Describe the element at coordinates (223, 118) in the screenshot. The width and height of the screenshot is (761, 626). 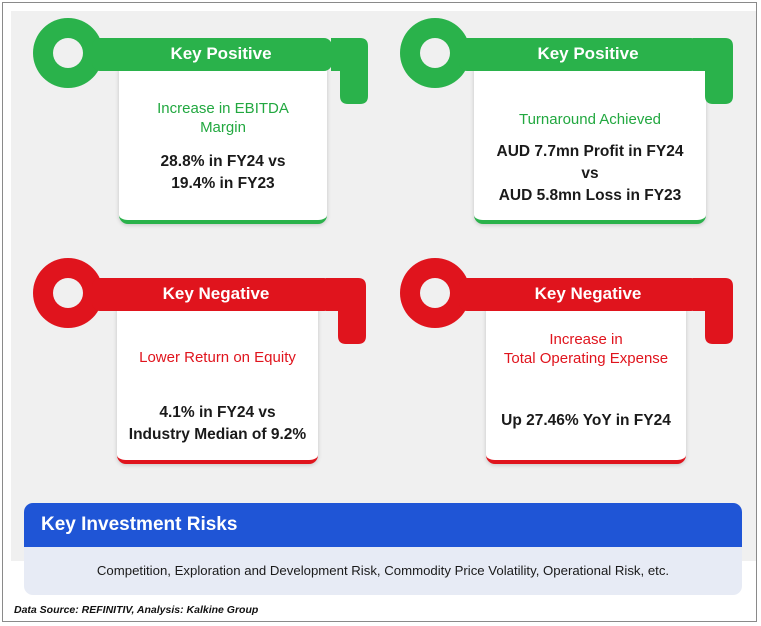
I see `card-subtitle: Increase in EBITDA Margin` at that location.